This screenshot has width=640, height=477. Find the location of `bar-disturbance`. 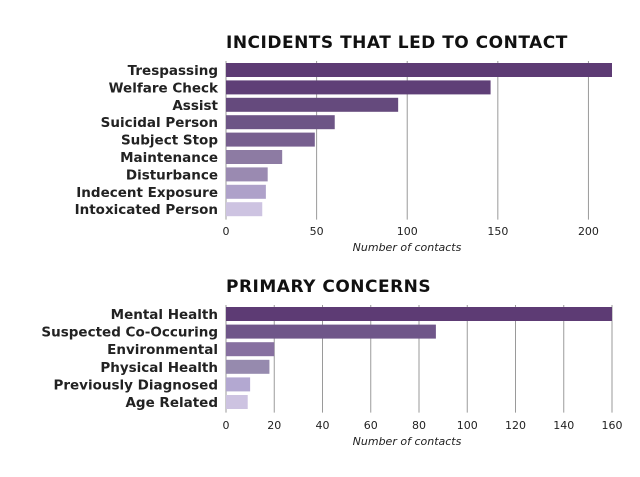

bar-disturbance is located at coordinates (247, 174).